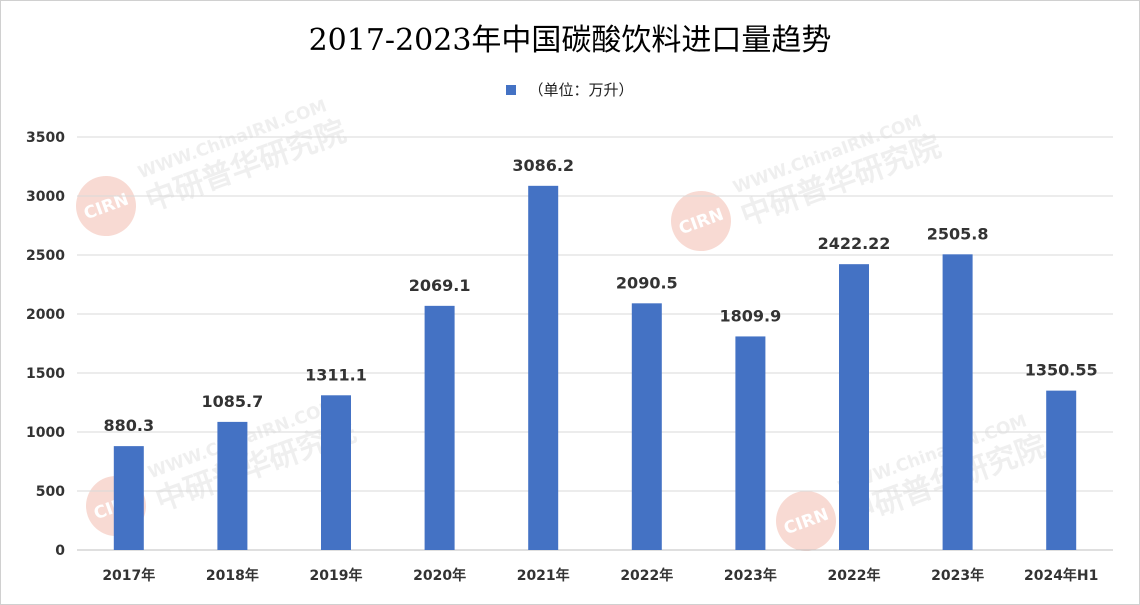 The width and height of the screenshot is (1140, 605). I want to click on x-tick-label: 2021年, so click(543, 575).